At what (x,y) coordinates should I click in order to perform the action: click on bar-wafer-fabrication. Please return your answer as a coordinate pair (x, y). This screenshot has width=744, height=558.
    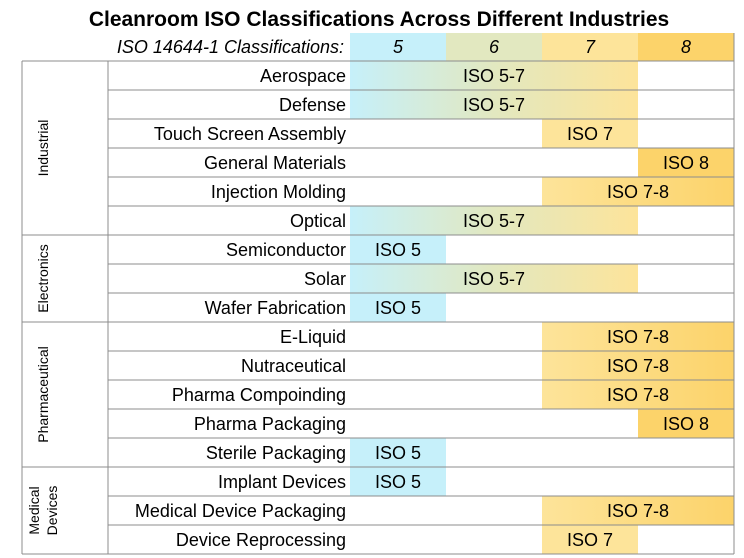
    Looking at the image, I should click on (398, 307).